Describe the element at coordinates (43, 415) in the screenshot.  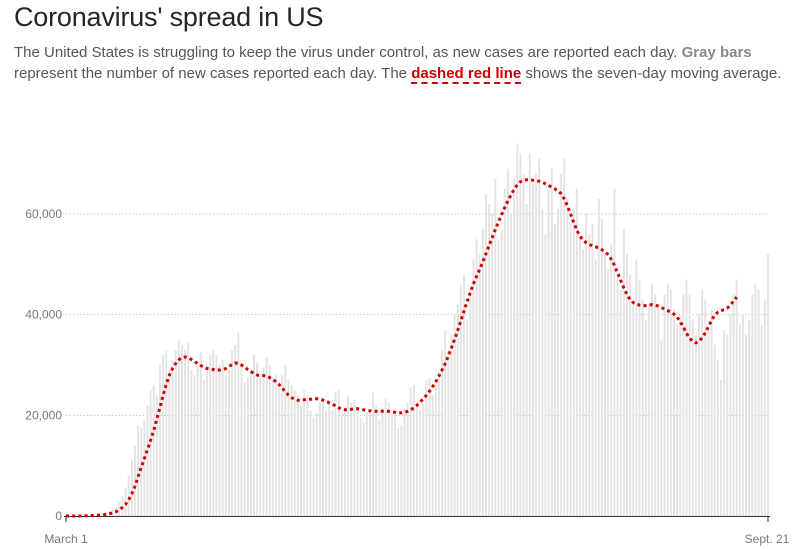
I see `y-tick-label: 20,000` at that location.